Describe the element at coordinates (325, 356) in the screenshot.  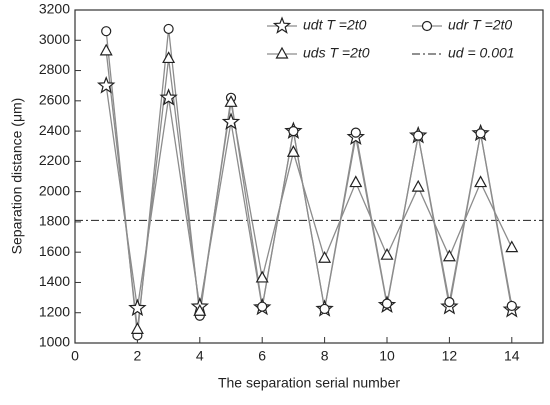
I see `x-tick-label: 8` at that location.